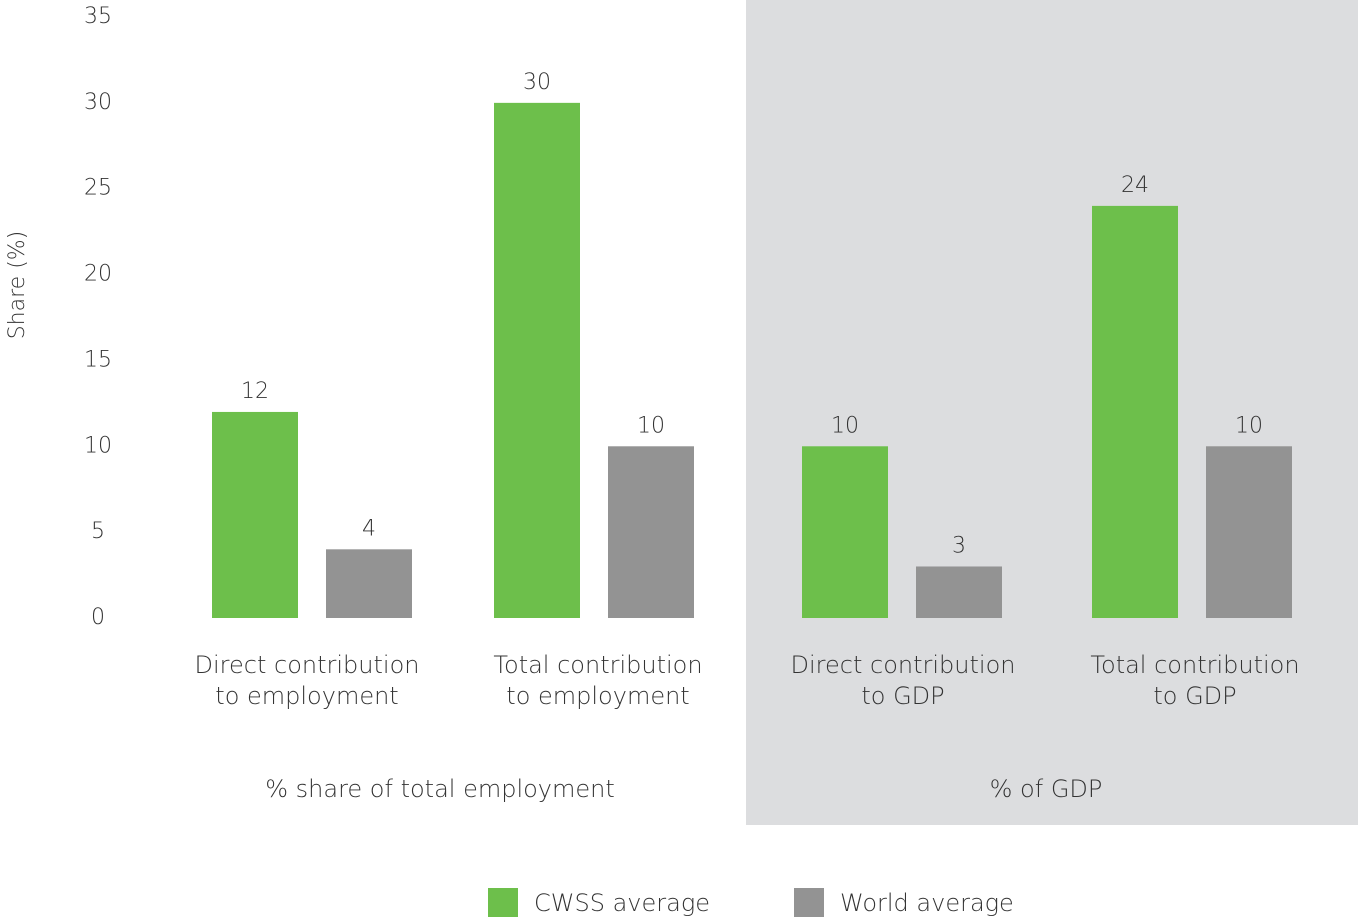 The image size is (1358, 919). Describe the element at coordinates (369, 528) in the screenshot. I see `value-label: 4` at that location.